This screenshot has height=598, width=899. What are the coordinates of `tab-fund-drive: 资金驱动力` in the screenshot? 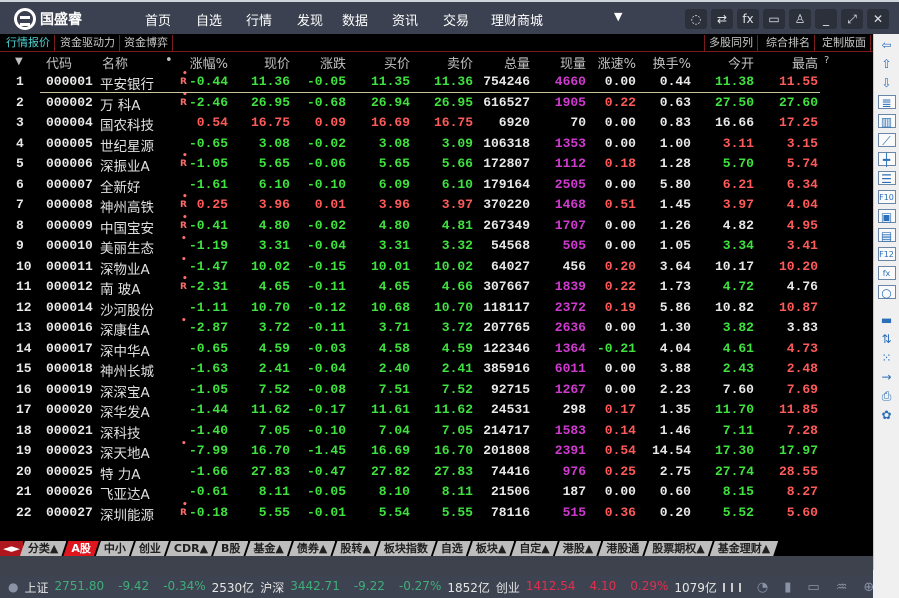 It's located at (88, 43).